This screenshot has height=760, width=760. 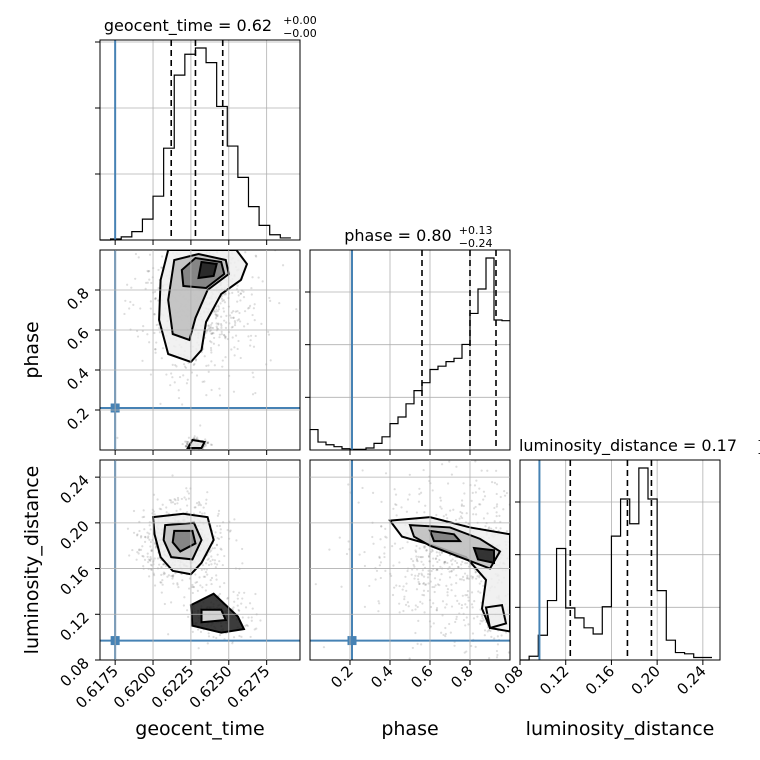 What do you see at coordinates (496, 616) in the screenshot?
I see `density-fill` at bounding box center [496, 616].